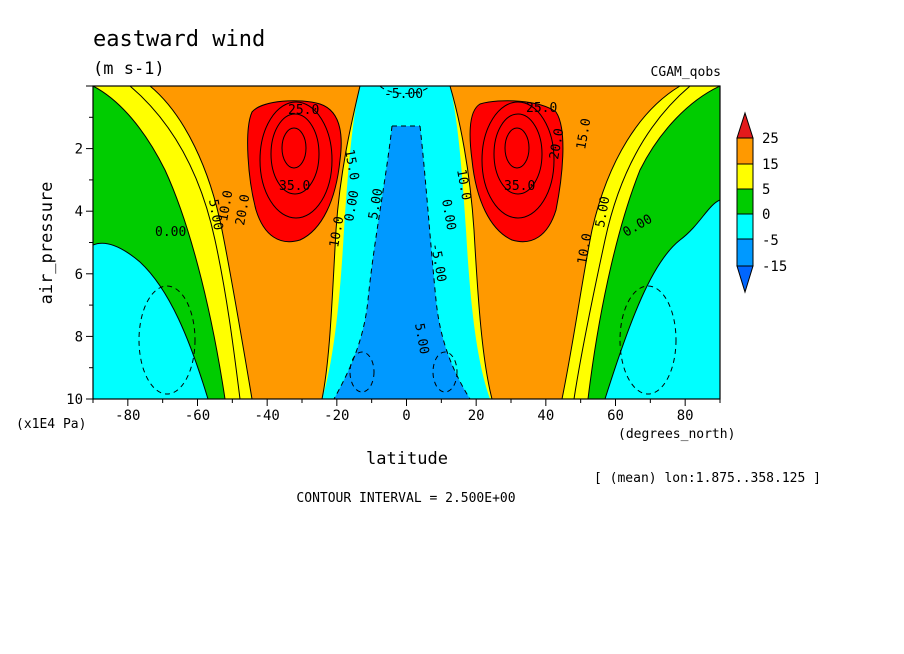  What do you see at coordinates (766, 215) in the screenshot?
I see `colorbar-label: 0` at bounding box center [766, 215].